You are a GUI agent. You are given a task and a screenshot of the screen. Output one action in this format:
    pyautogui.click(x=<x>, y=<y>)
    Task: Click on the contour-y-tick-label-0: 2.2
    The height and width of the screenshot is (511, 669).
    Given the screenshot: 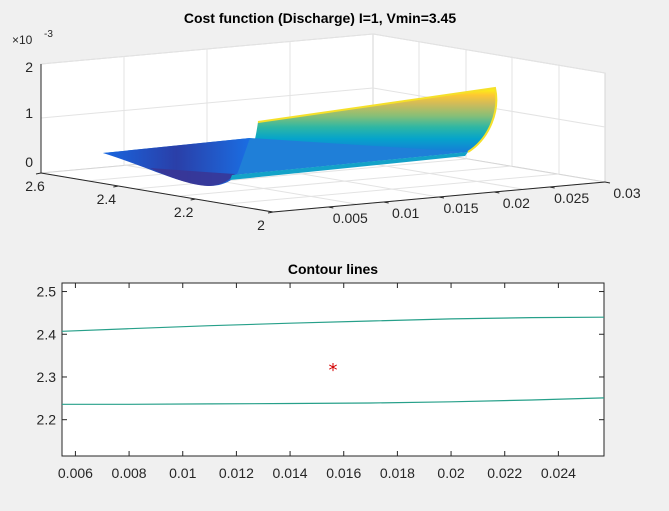 What is the action you would take?
    pyautogui.click(x=47, y=420)
    